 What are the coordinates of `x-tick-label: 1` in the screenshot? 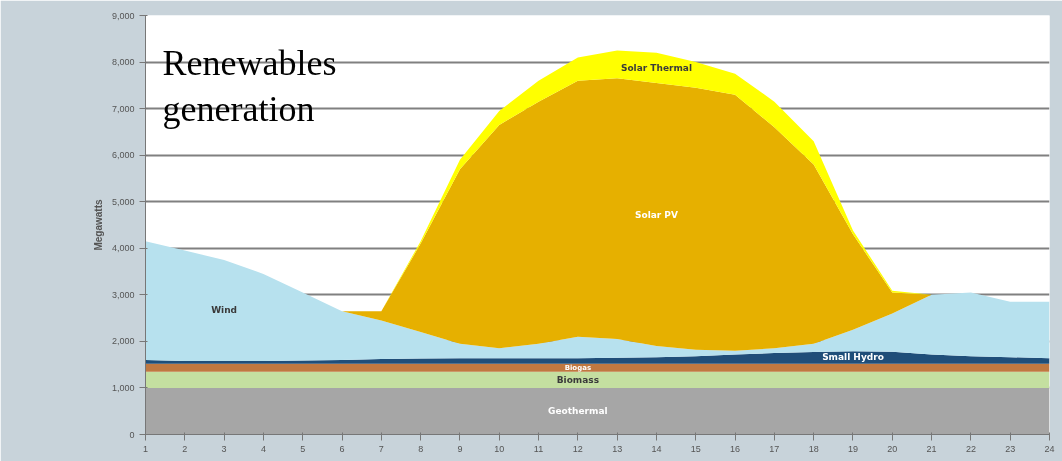 It's located at (146, 448).